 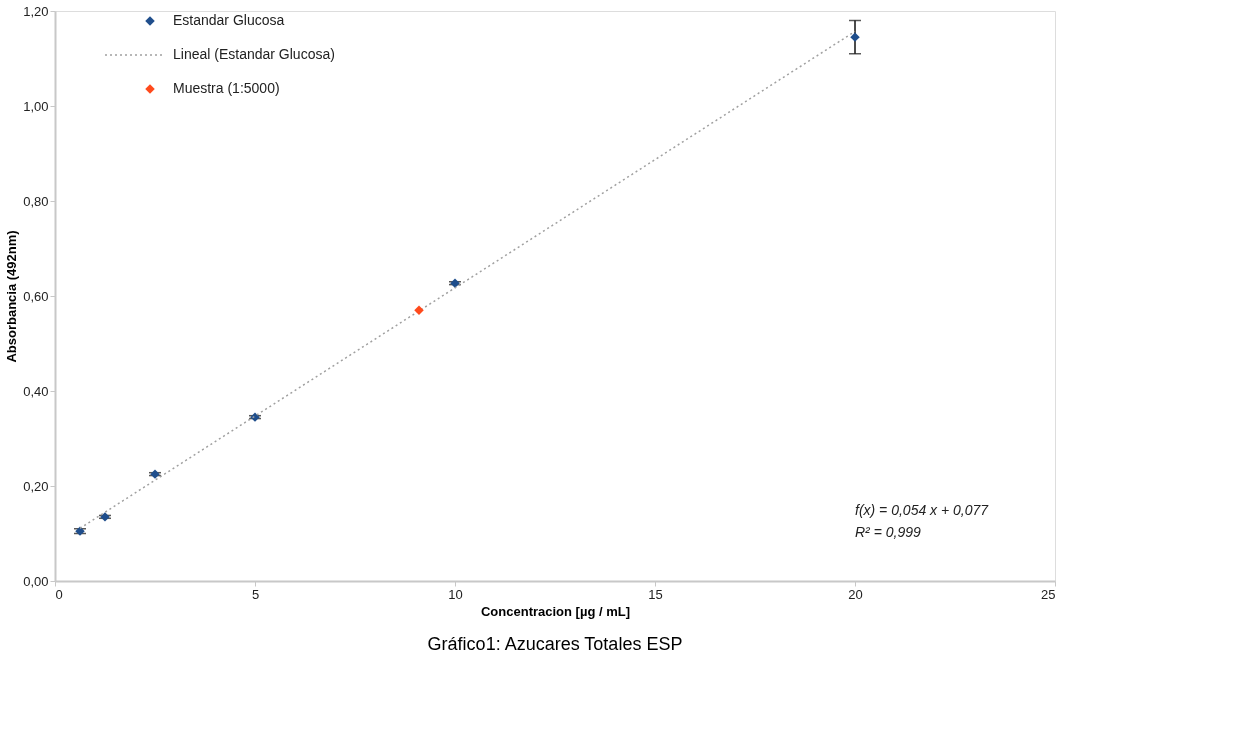 I want to click on point, so click(x=455, y=283).